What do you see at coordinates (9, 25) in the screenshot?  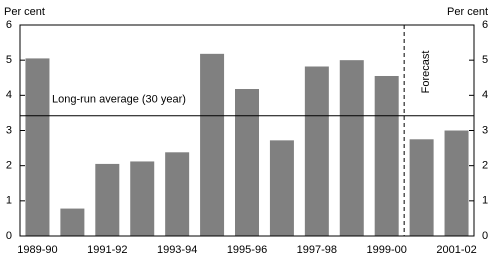 I see `y-tick-label: 6` at bounding box center [9, 25].